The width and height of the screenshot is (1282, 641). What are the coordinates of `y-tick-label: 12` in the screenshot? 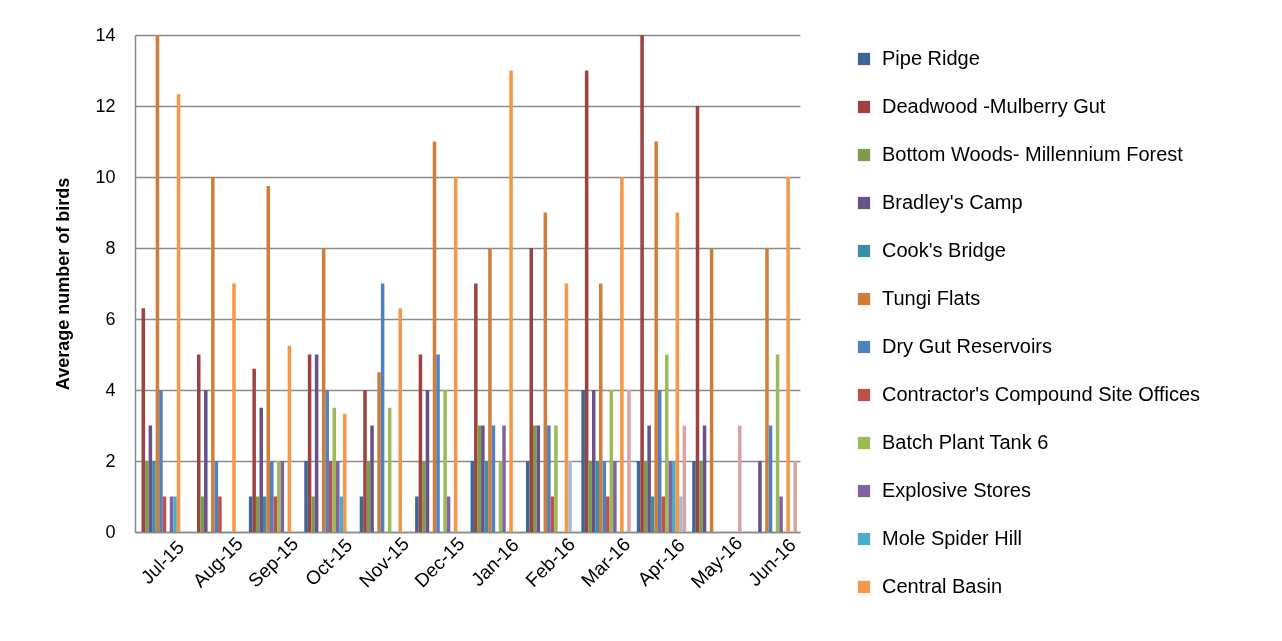 It's located at (105, 105).